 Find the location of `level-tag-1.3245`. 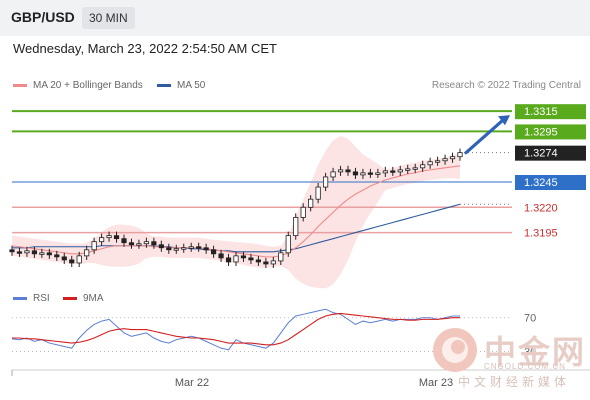

level-tag-1.3245 is located at coordinates (550, 182).